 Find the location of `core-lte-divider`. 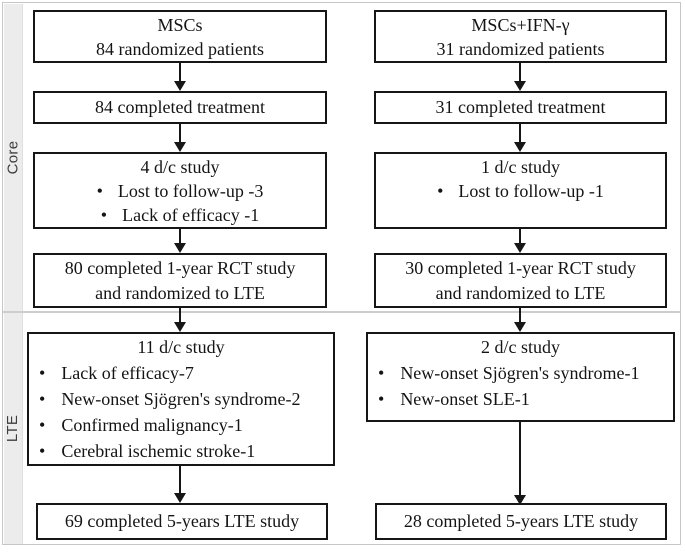

core-lte-divider is located at coordinates (342, 312).